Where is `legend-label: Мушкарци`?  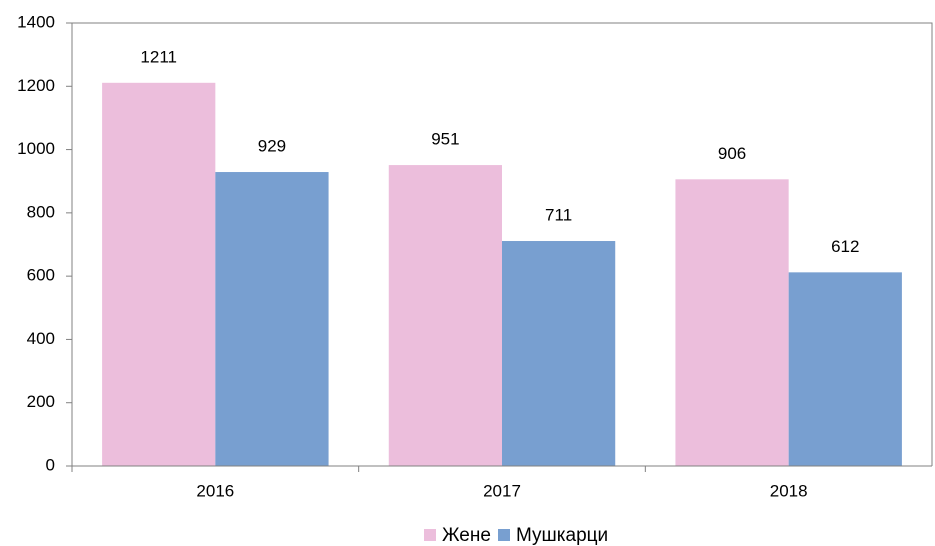 legend-label: Мушкарци is located at coordinates (562, 535).